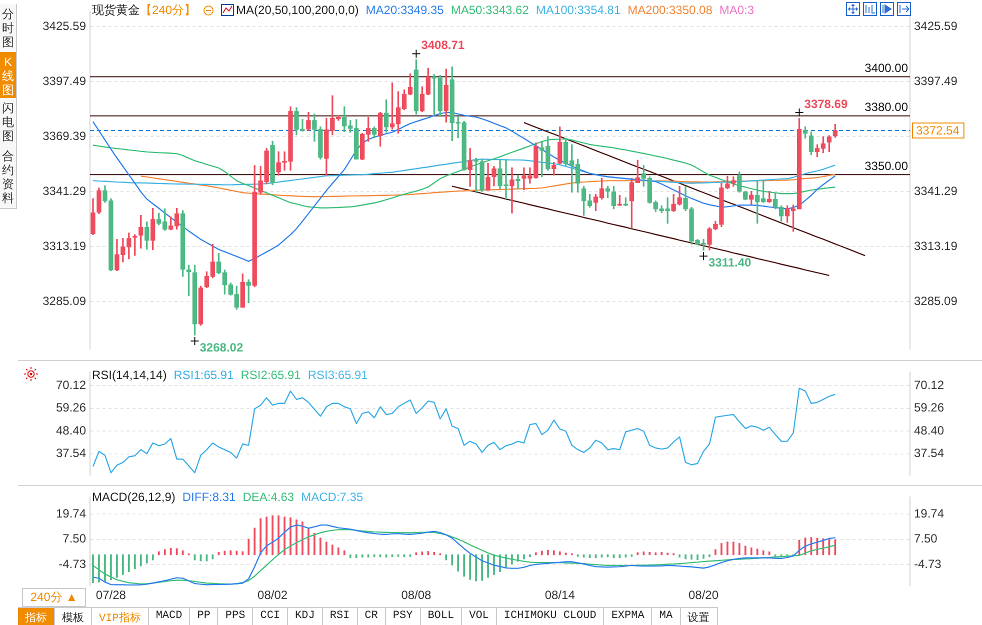  Describe the element at coordinates (64, 81) in the screenshot. I see `y-tick-label: 3397.49` at that location.